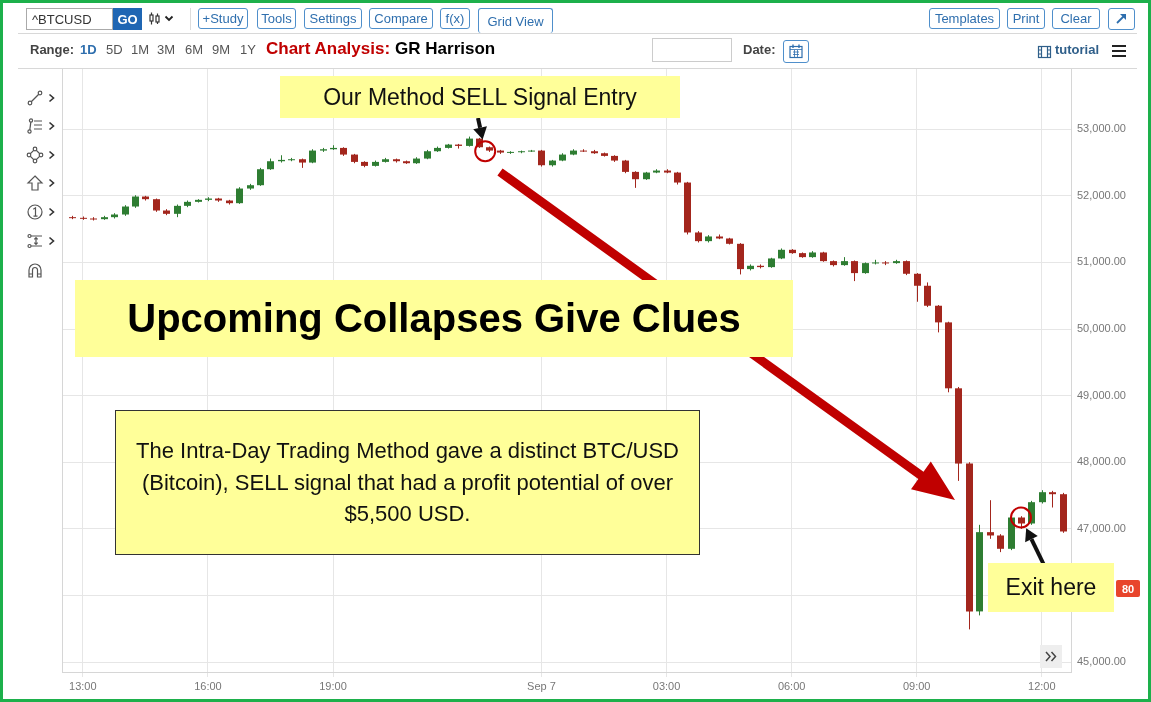 The image size is (1151, 702). Describe the element at coordinates (1026, 18) in the screenshot. I see `button: Print` at that location.